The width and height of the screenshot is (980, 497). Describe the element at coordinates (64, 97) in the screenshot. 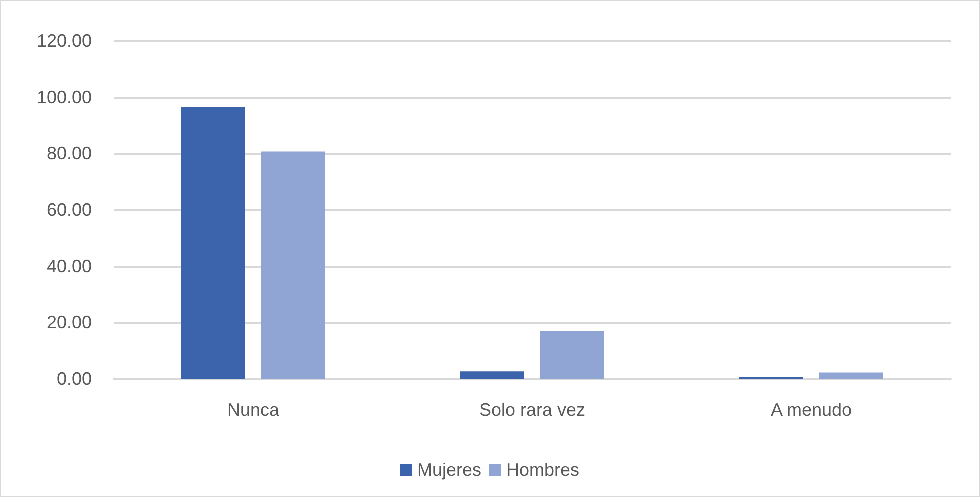

I see `y-tick-label: 100.00` at that location.